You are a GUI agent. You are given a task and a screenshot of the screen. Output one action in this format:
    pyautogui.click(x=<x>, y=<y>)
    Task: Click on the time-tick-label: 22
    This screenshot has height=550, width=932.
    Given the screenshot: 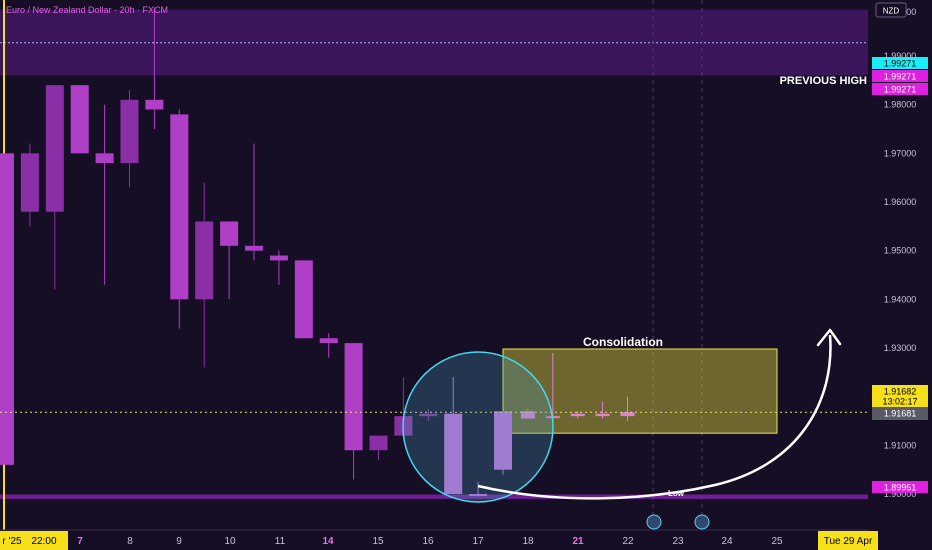 What is the action you would take?
    pyautogui.click(x=628, y=541)
    